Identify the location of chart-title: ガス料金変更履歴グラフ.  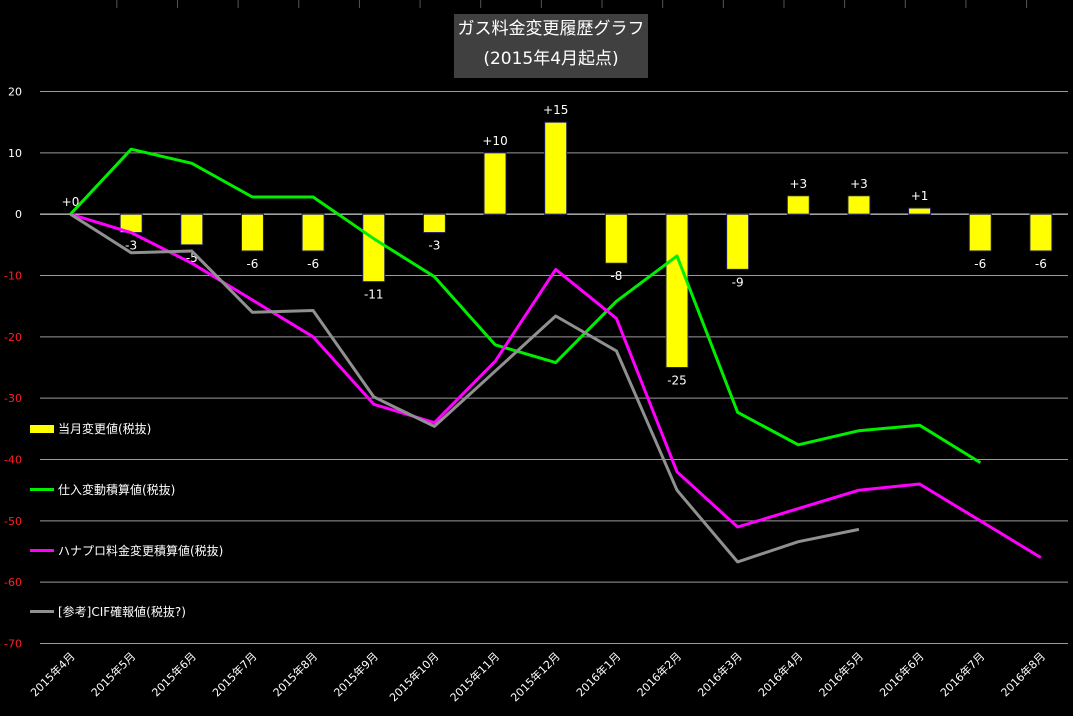
(551, 29).